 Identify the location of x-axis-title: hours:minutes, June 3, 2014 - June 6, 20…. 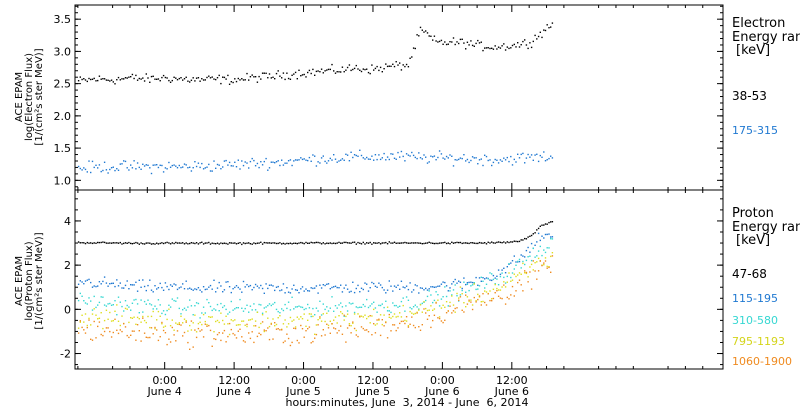
(407, 402).